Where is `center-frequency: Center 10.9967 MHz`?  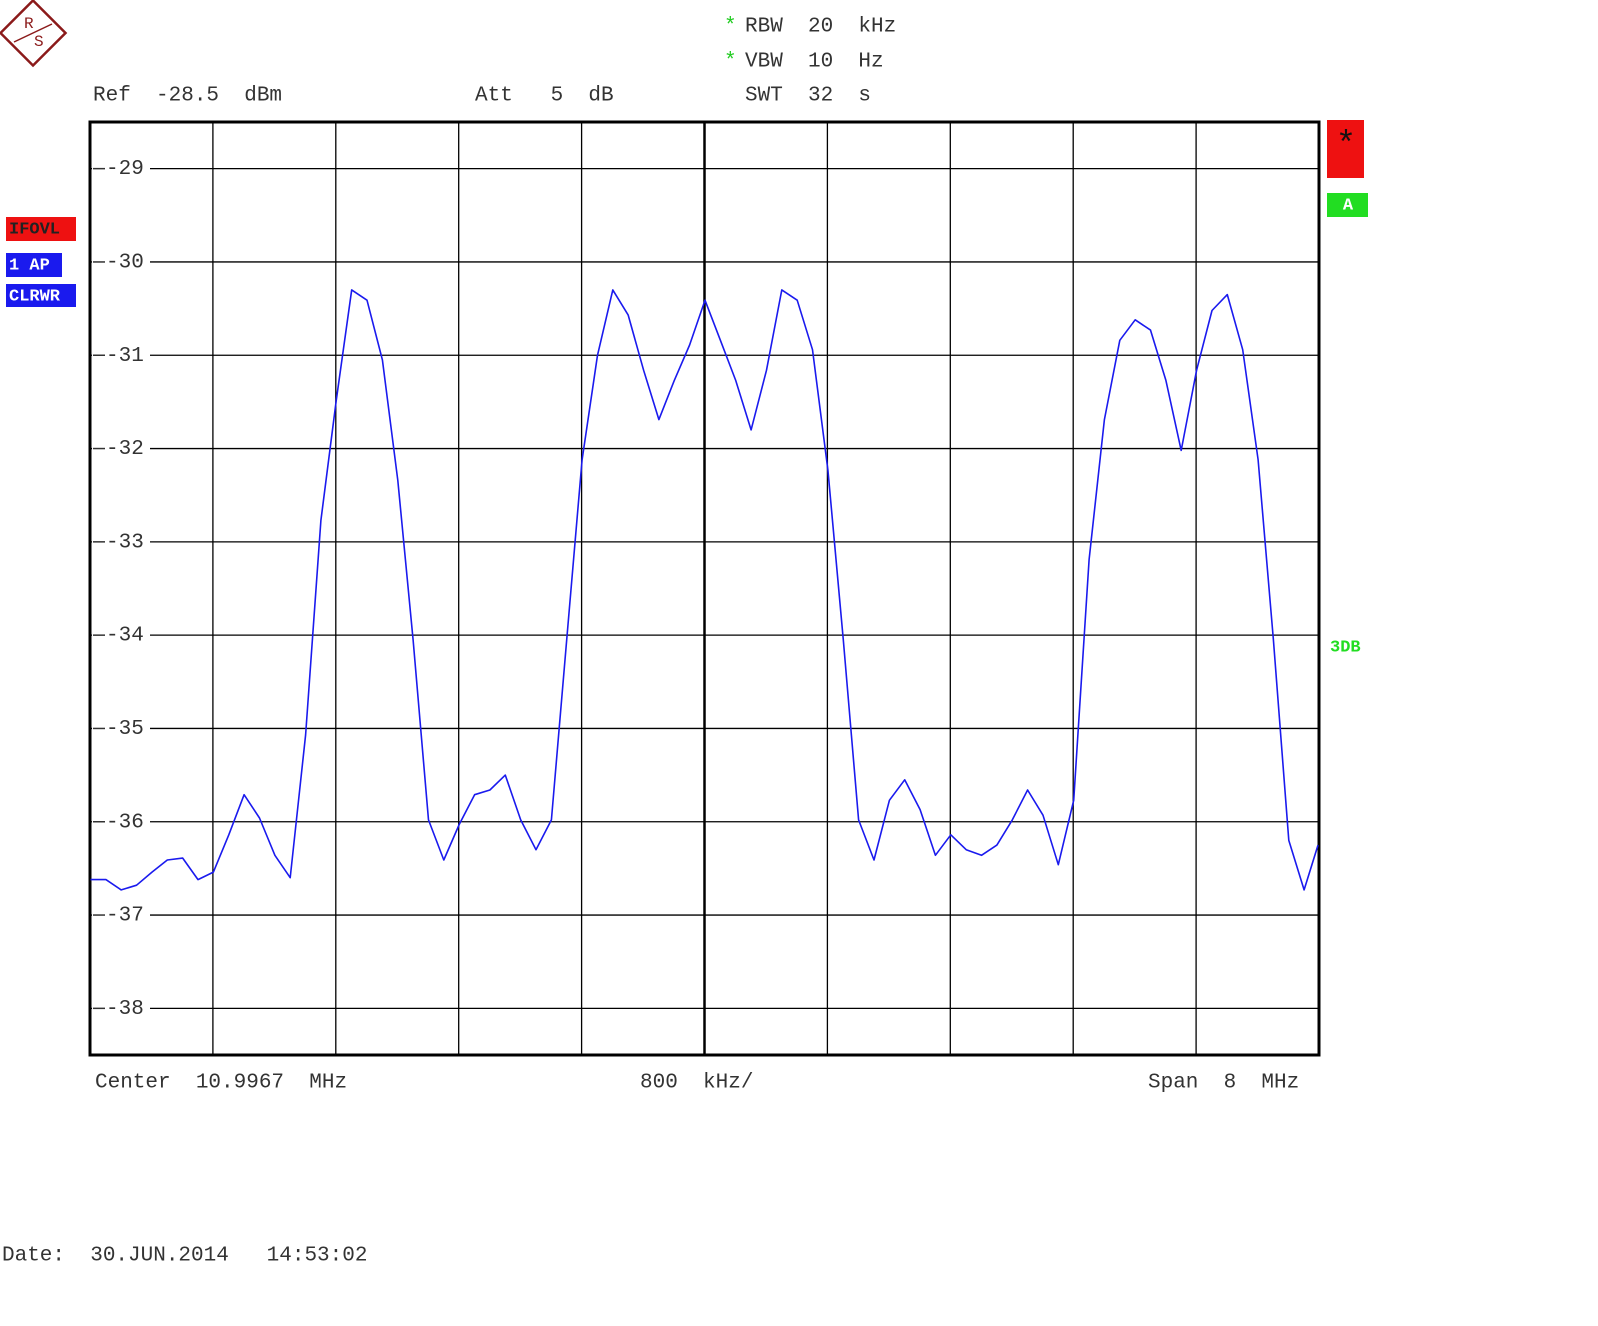
center-frequency: Center 10.9967 MHz is located at coordinates (221, 1083).